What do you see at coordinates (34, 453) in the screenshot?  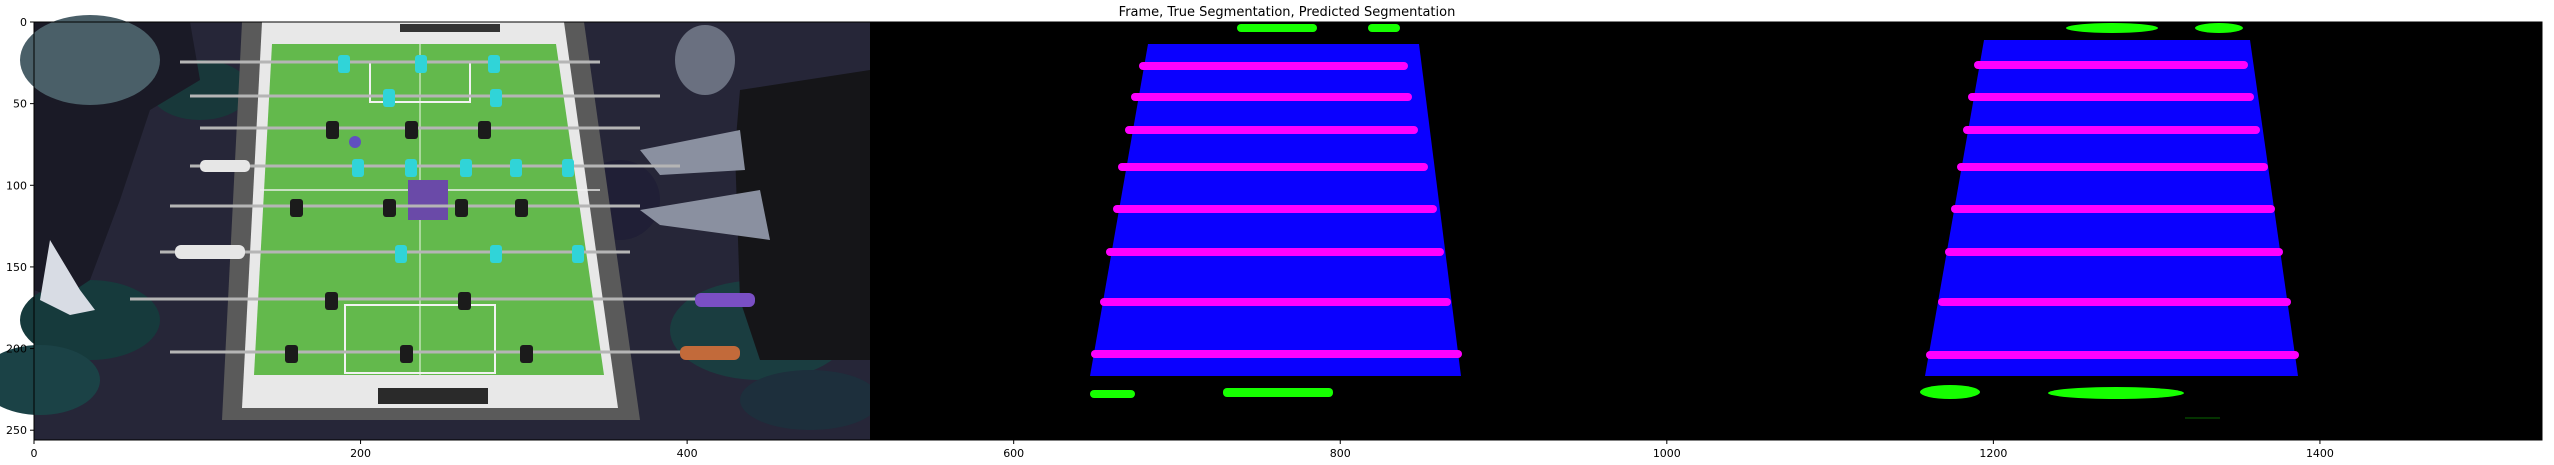 I see `x-tick-label: 0` at bounding box center [34, 453].